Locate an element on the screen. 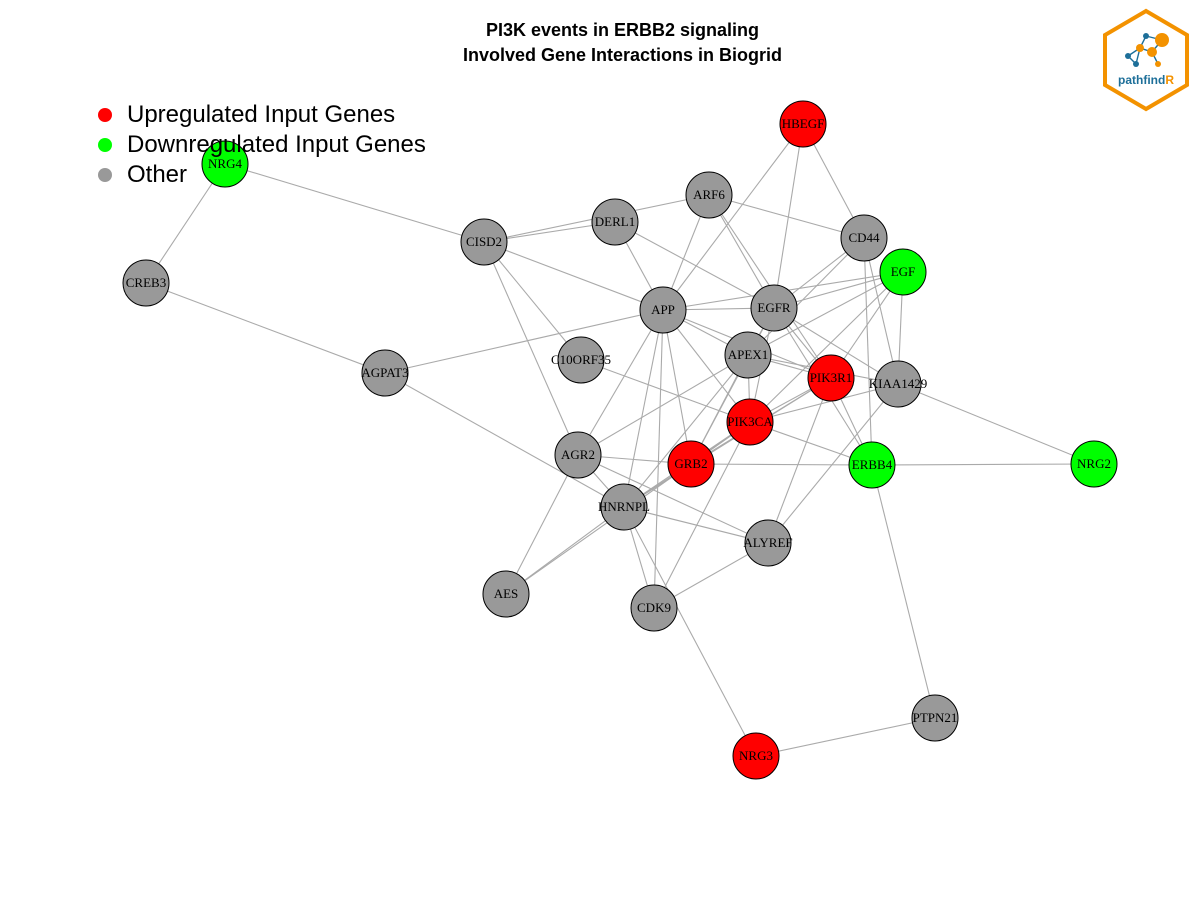 This screenshot has width=1200, height=900. node-app: APP is located at coordinates (663, 310).